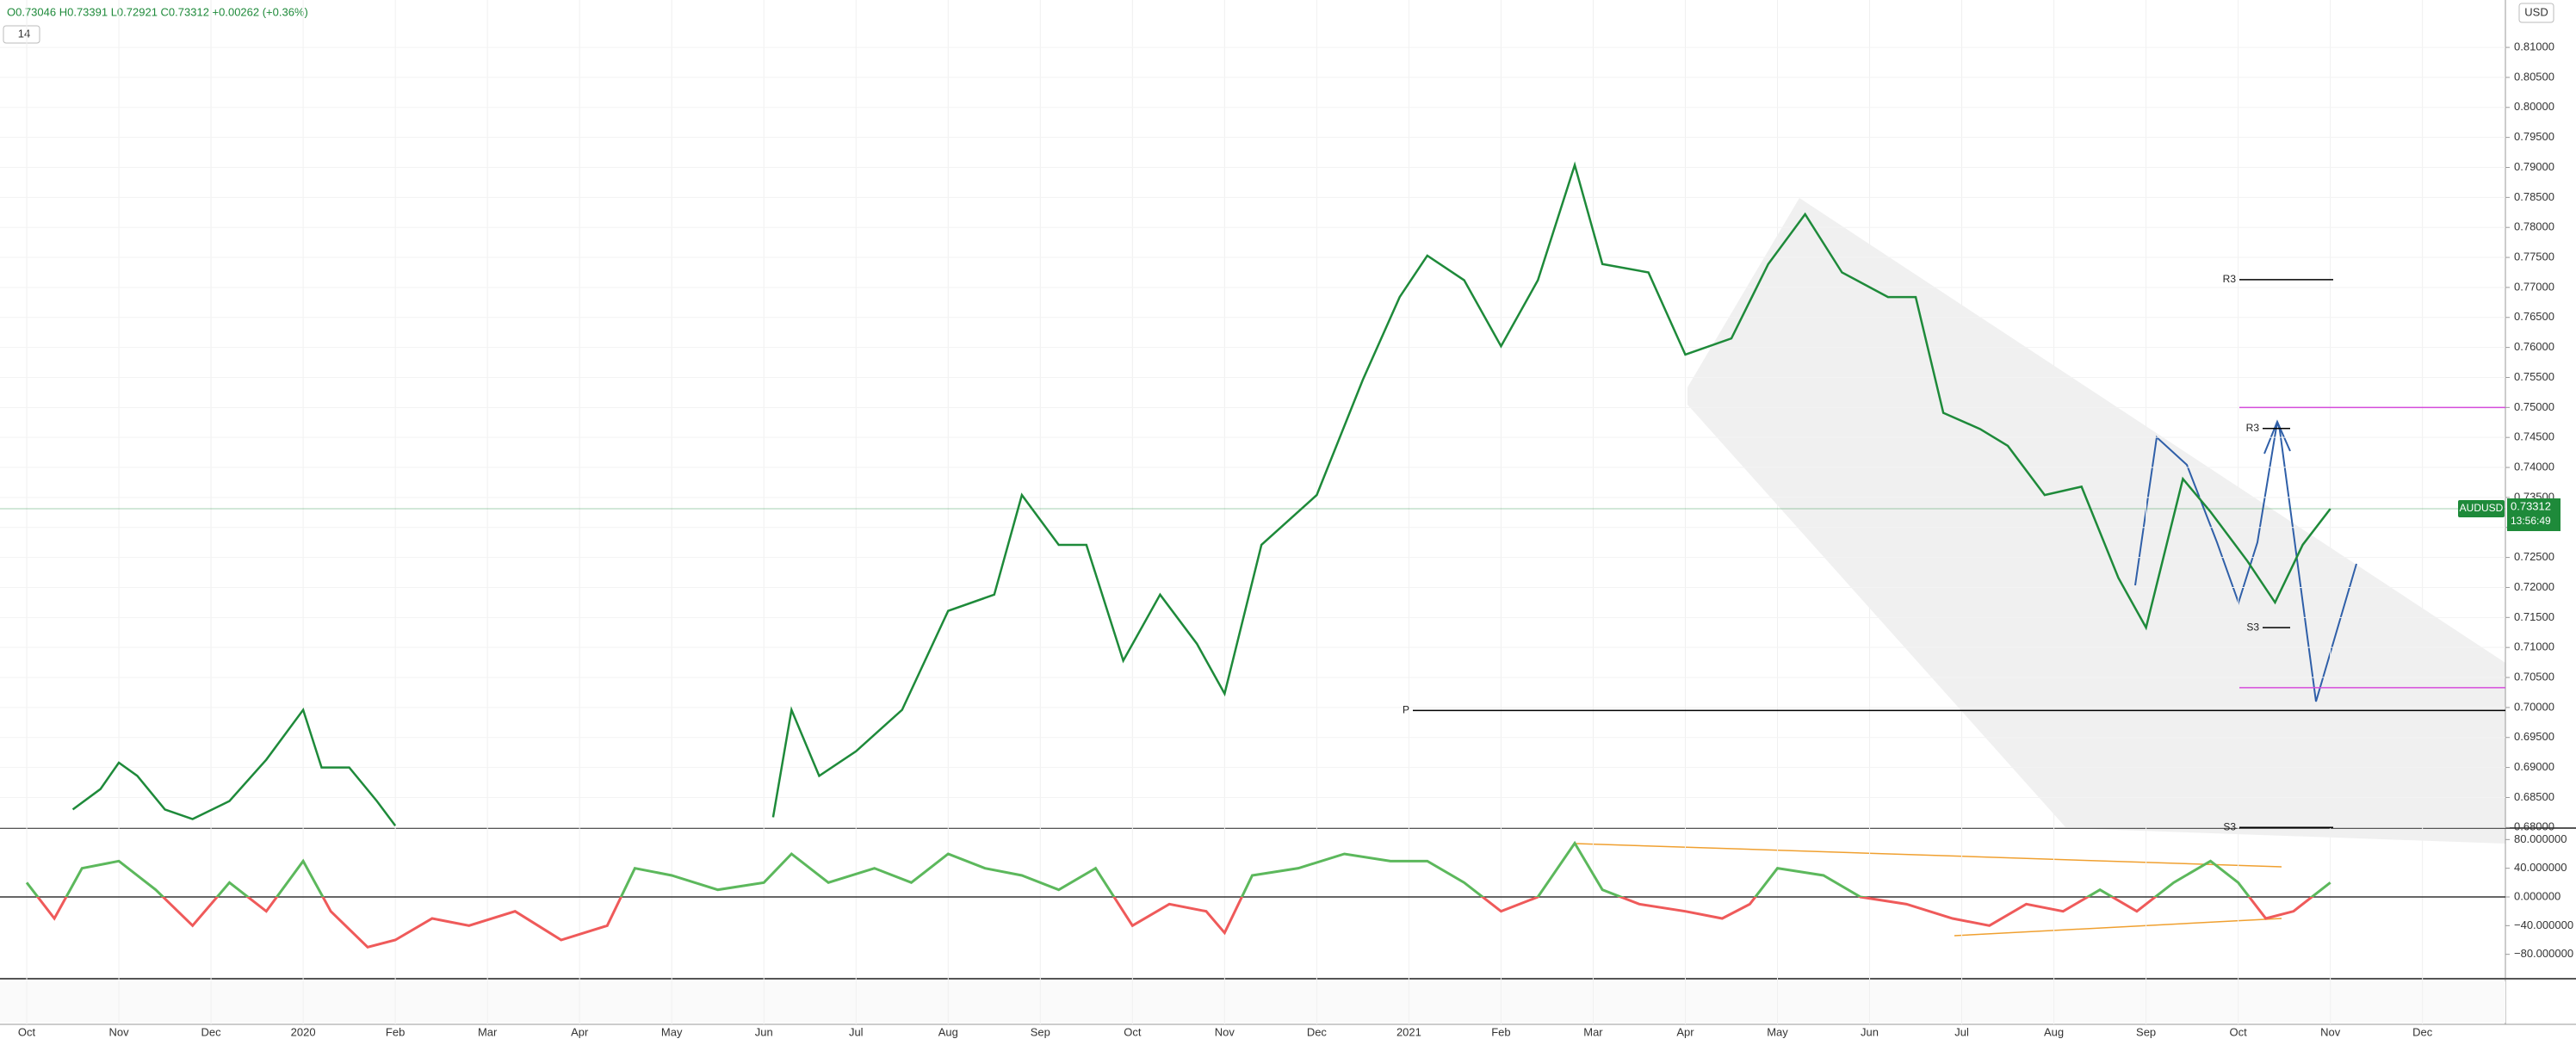 The width and height of the screenshot is (2576, 1045). Describe the element at coordinates (2534, 106) in the screenshot. I see `y-tick-label: 0.80000` at that location.